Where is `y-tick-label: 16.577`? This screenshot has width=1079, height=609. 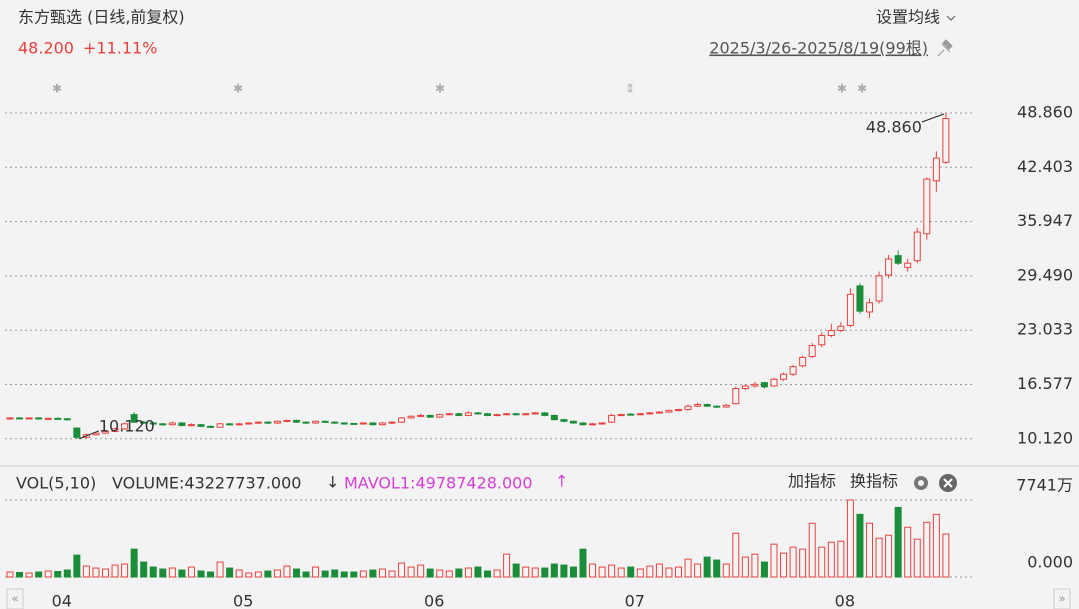 y-tick-label: 16.577 is located at coordinates (1045, 383).